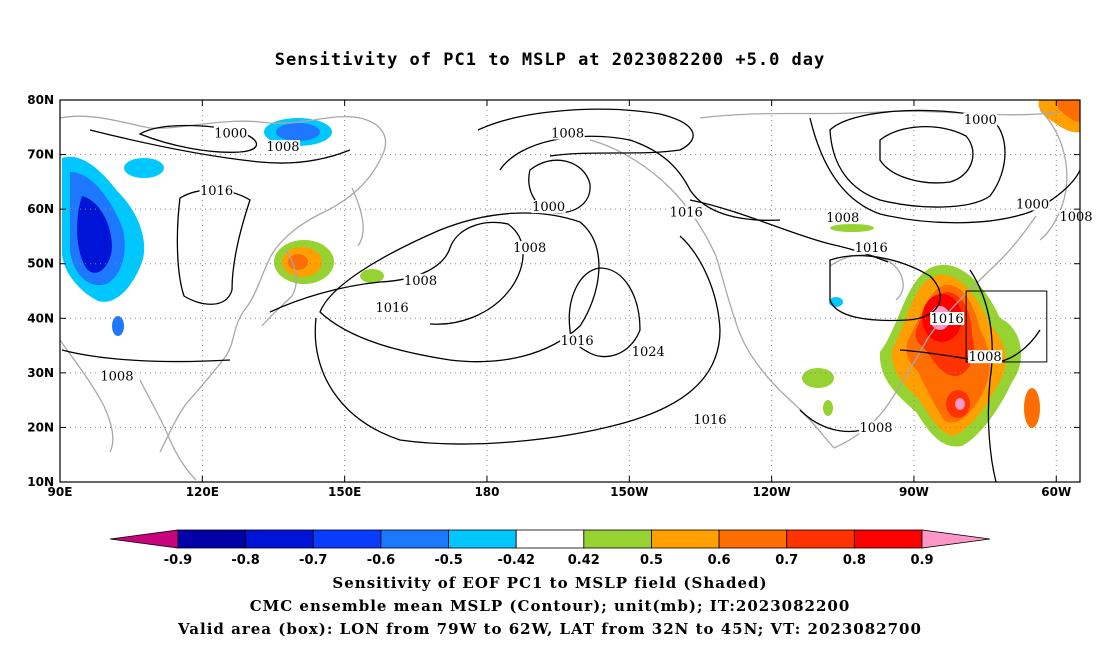 The width and height of the screenshot is (1100, 650). What do you see at coordinates (40, 209) in the screenshot?
I see `lat-tick-label: 60N` at bounding box center [40, 209].